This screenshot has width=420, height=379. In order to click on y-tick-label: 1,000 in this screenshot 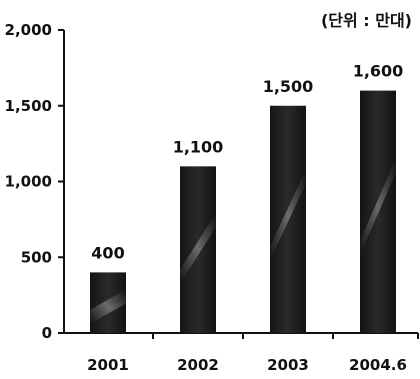, I will do `click(28, 182)`.